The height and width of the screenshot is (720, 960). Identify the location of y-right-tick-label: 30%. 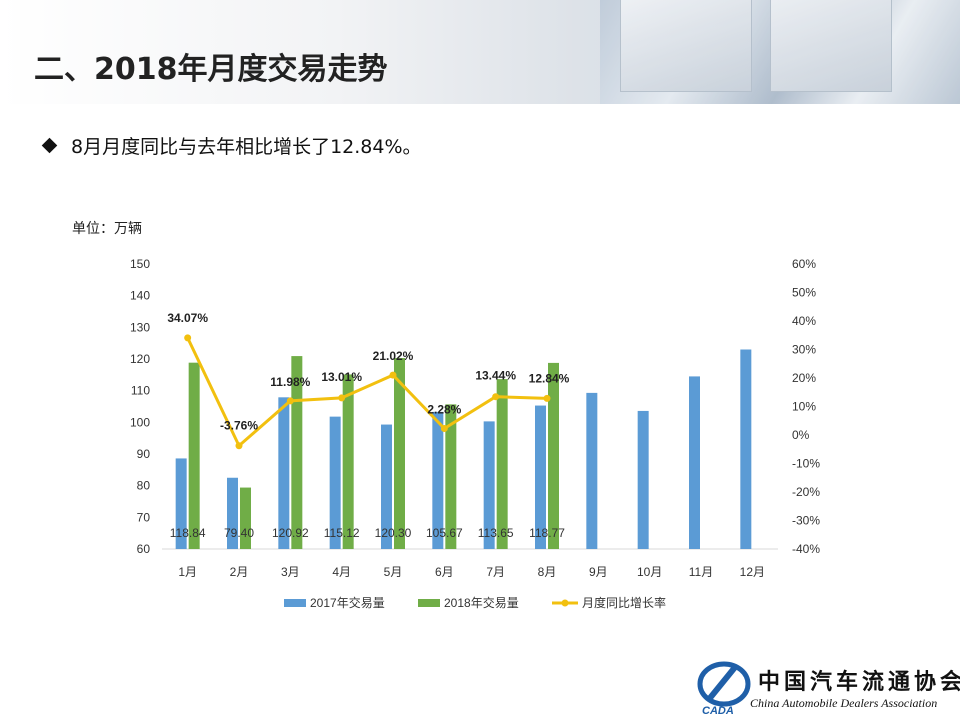
(804, 350).